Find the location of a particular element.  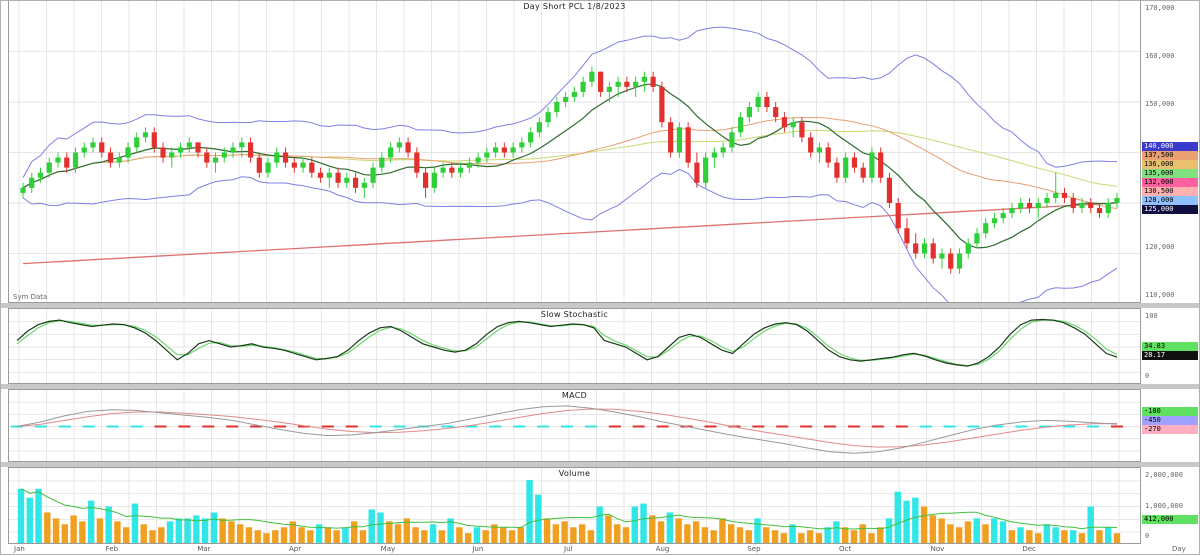

stochastic-axis: 100 0 34.83 28.17 is located at coordinates (1170, 346).